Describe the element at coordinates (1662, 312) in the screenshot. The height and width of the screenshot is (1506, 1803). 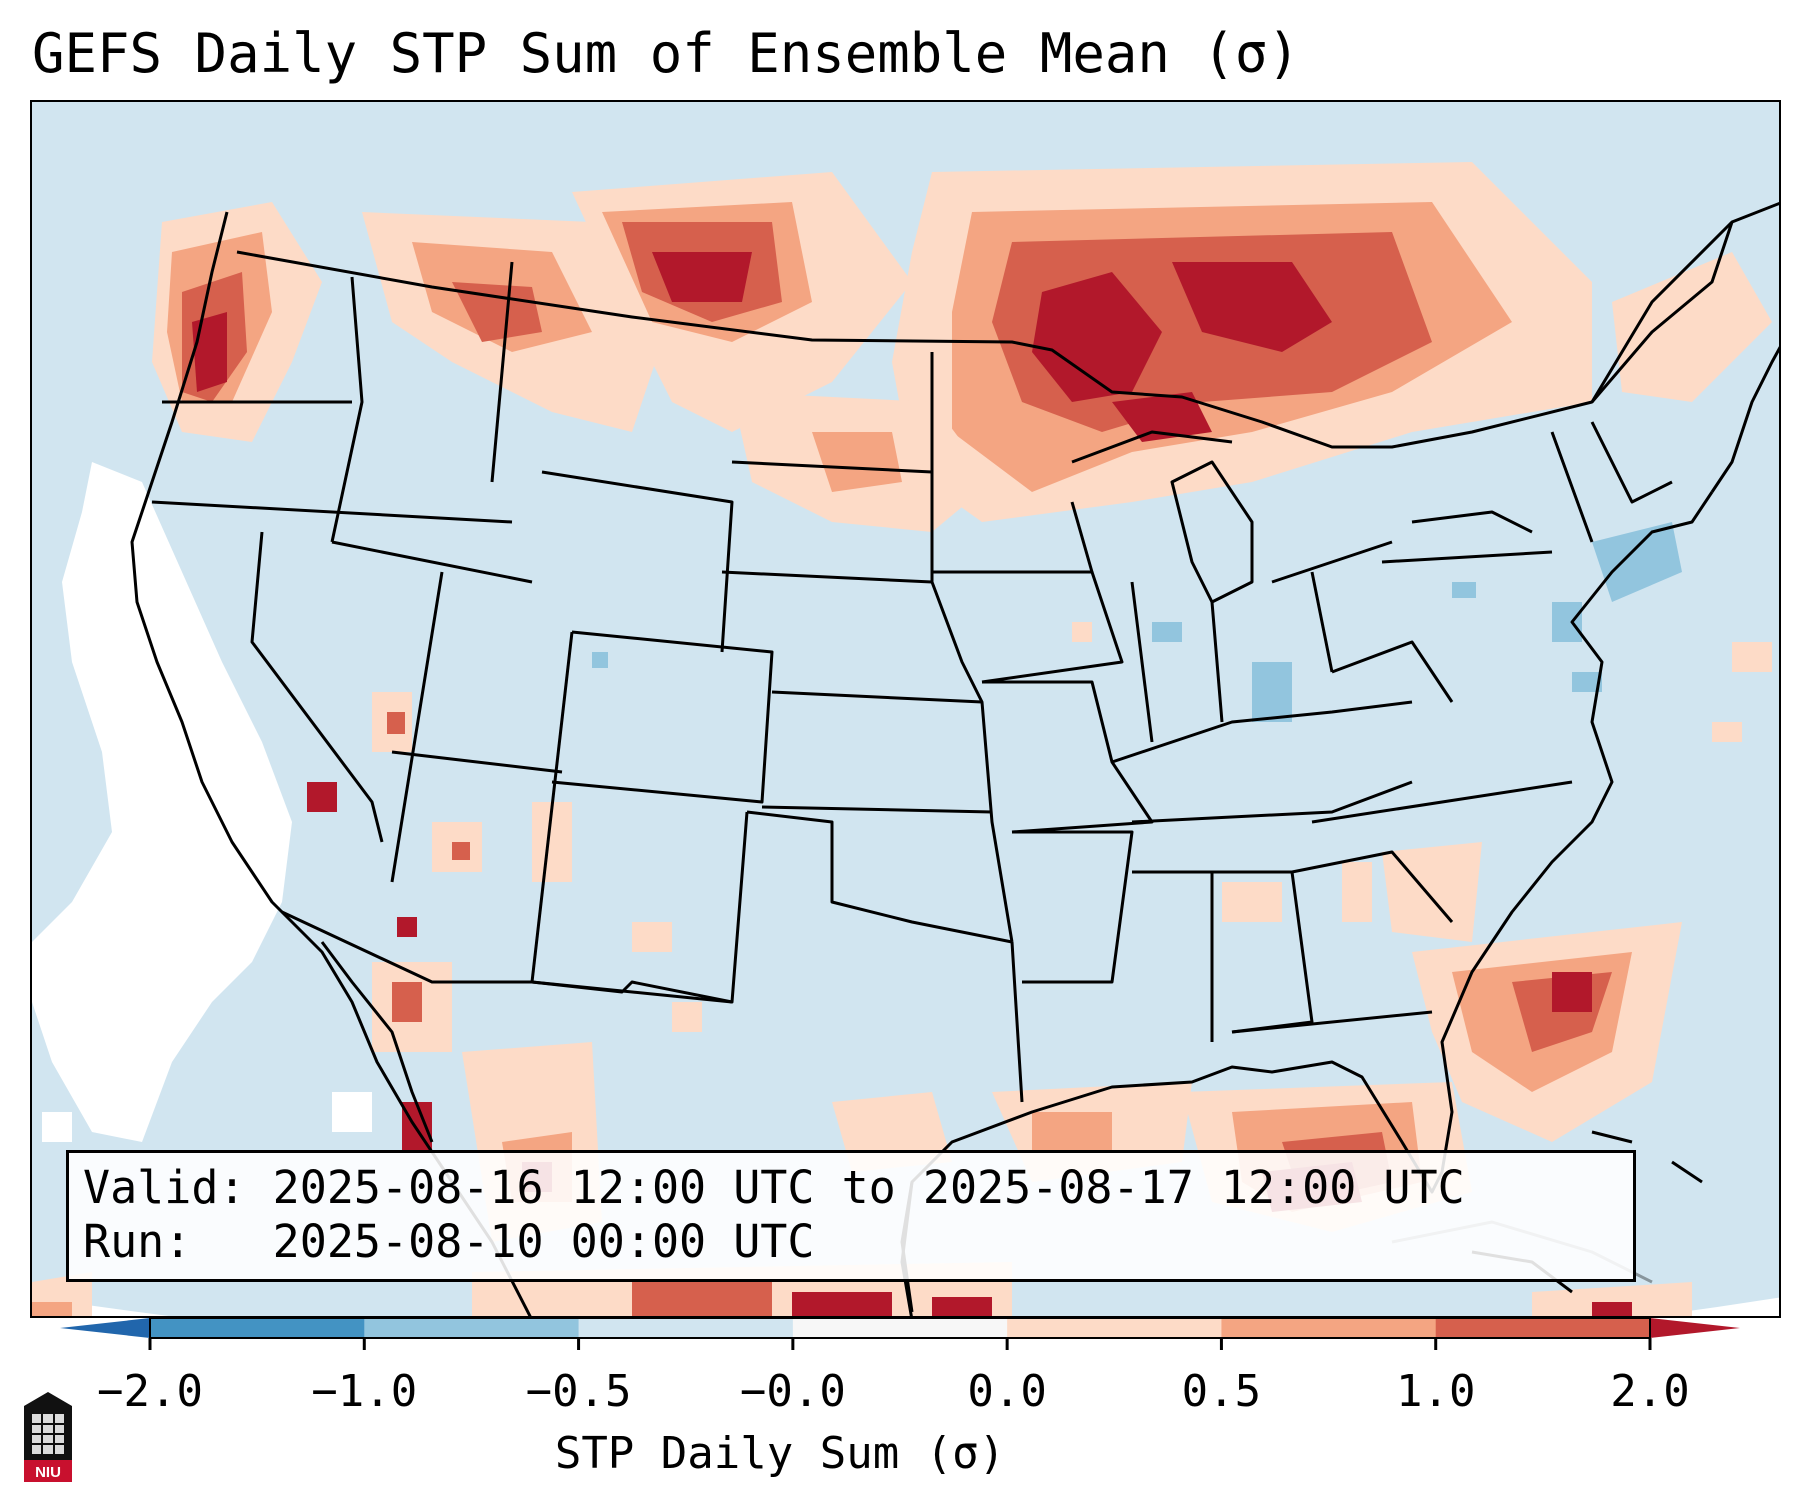
I see `canada-east-coast` at that location.